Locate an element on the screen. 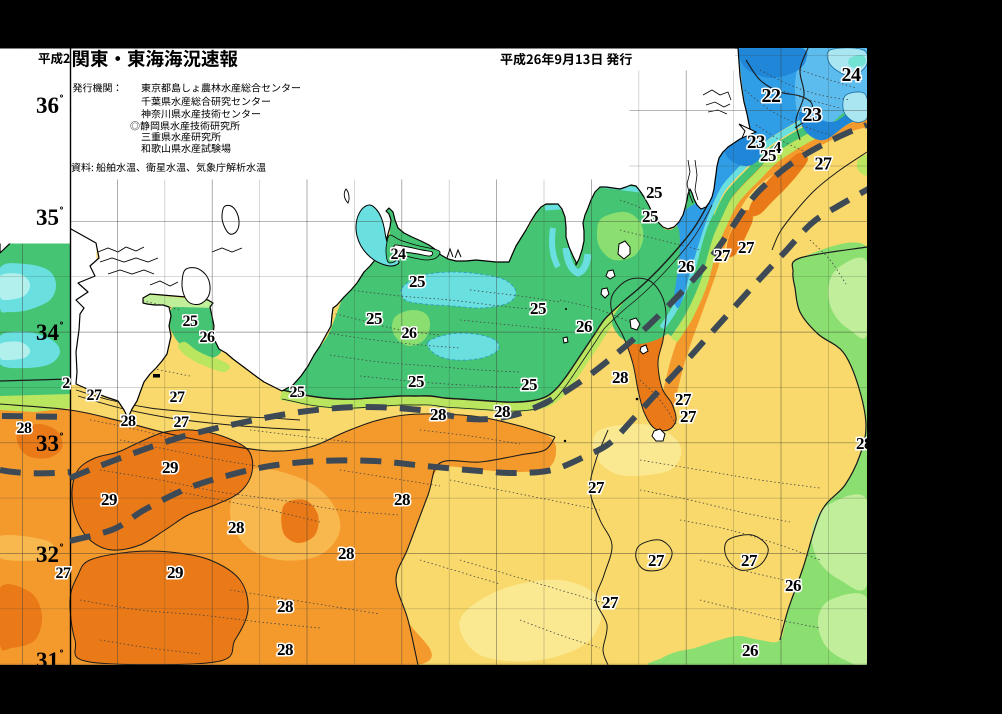 This screenshot has height=714, width=1002. svg-text: 33˚ is located at coordinates (50, 443).